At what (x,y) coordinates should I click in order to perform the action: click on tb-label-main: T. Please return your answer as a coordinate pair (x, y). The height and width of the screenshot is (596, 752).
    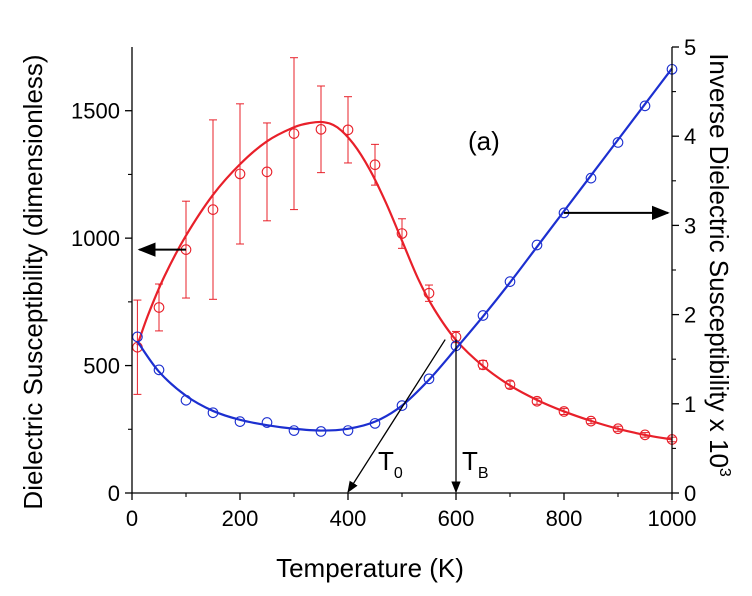
    Looking at the image, I should click on (470, 461).